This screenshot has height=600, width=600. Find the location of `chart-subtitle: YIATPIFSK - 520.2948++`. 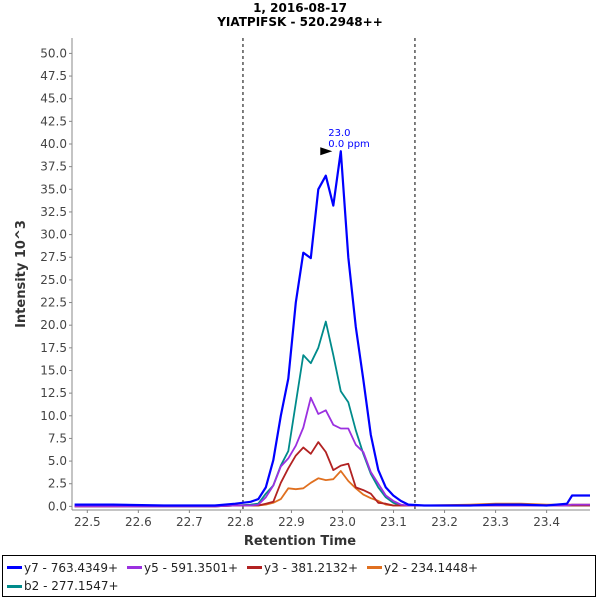

chart-subtitle: YIATPIFSK - 520.2948++ is located at coordinates (299, 22).